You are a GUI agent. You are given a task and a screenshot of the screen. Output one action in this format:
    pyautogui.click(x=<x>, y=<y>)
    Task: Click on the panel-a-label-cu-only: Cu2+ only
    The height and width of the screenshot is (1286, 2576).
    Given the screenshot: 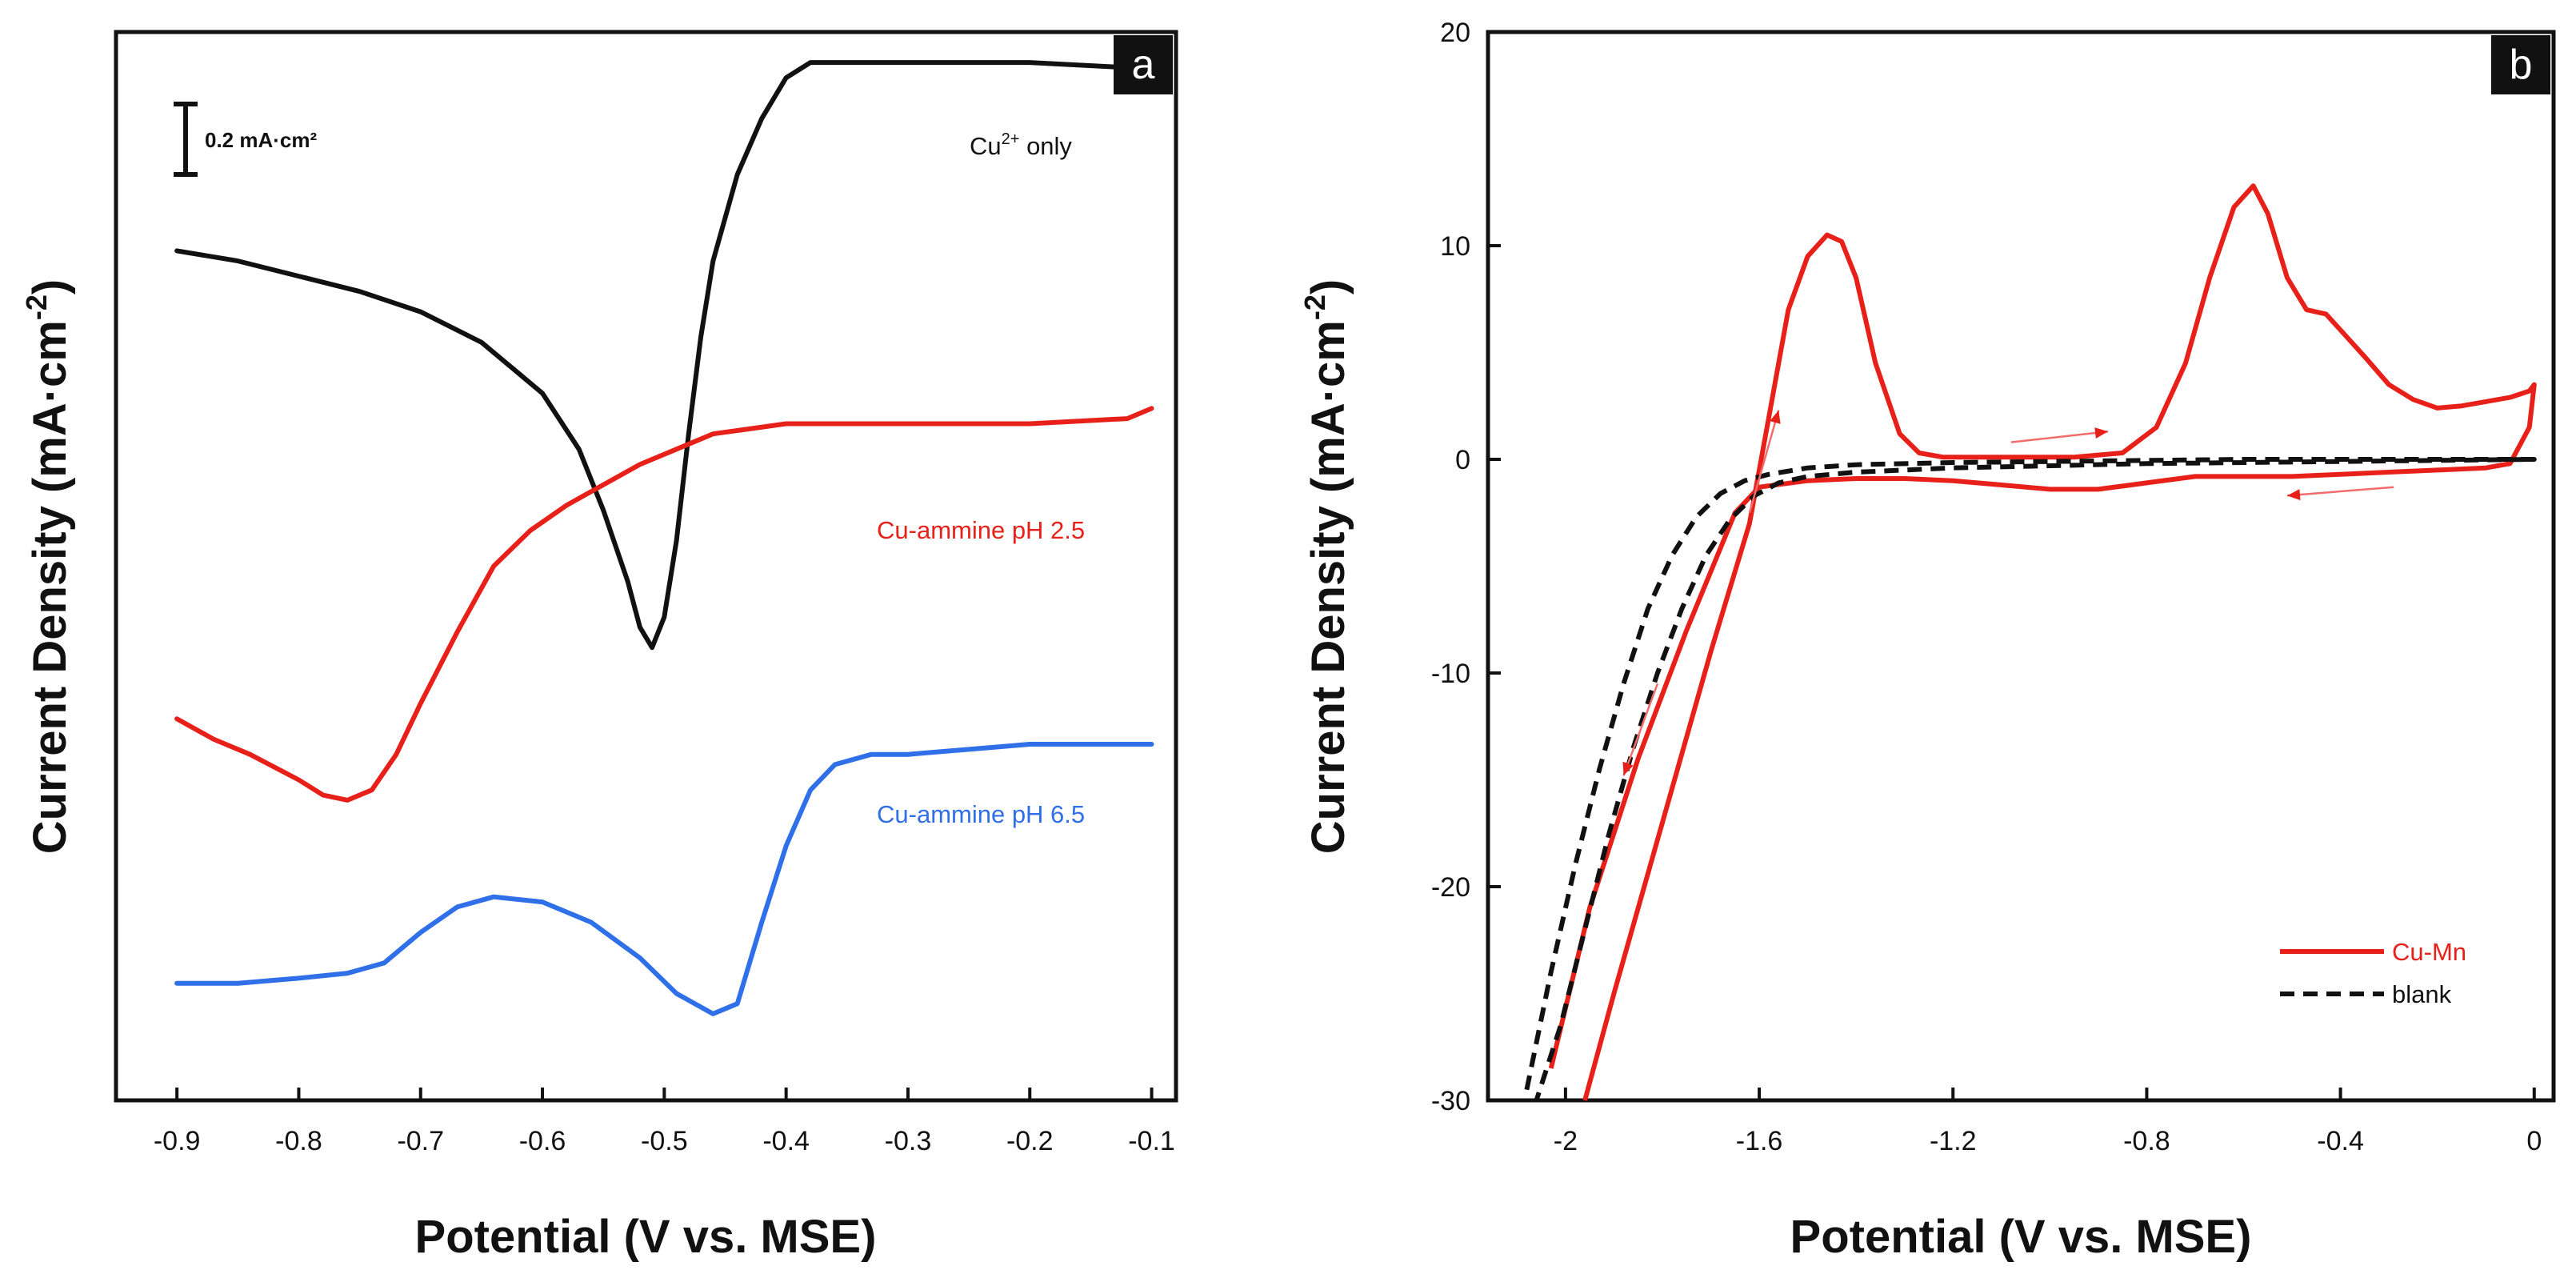 What is the action you would take?
    pyautogui.click(x=1021, y=145)
    